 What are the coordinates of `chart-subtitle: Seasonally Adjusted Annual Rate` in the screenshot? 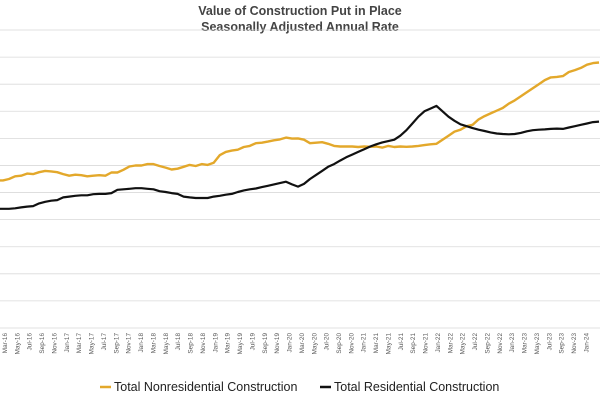 It's located at (300, 27).